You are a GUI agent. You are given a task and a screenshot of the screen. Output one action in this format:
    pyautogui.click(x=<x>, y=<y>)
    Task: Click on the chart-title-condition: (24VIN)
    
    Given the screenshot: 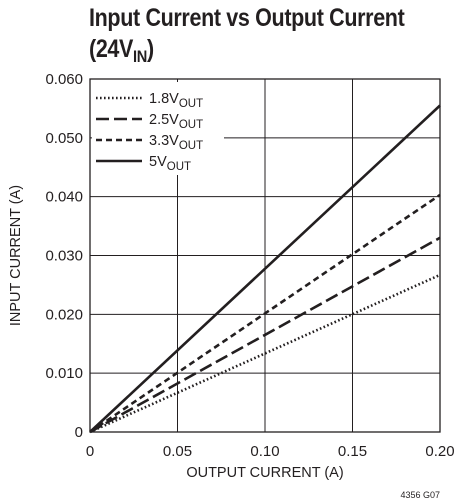 What is the action you would take?
    pyautogui.click(x=246, y=49)
    